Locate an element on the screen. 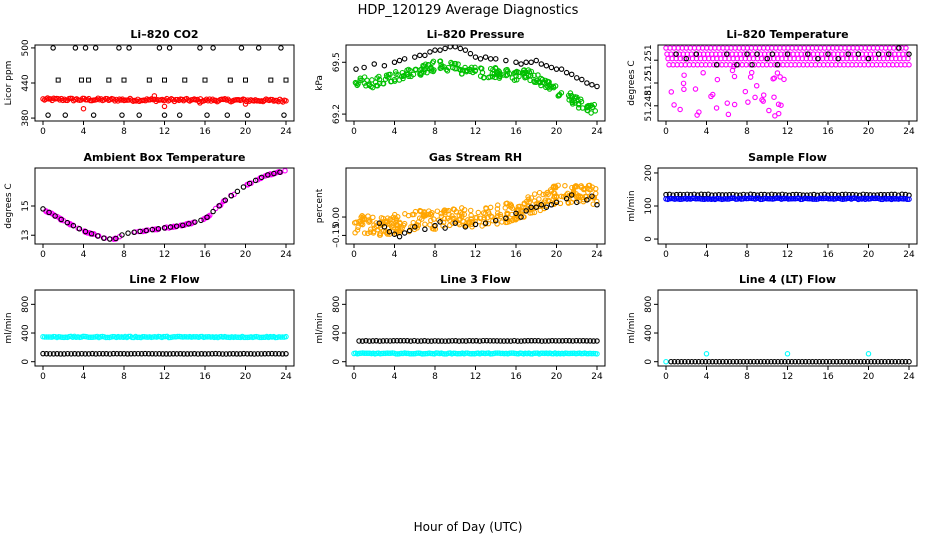 The width and height of the screenshot is (936, 540). panel-title: Li–820 Pressure is located at coordinates (476, 34).